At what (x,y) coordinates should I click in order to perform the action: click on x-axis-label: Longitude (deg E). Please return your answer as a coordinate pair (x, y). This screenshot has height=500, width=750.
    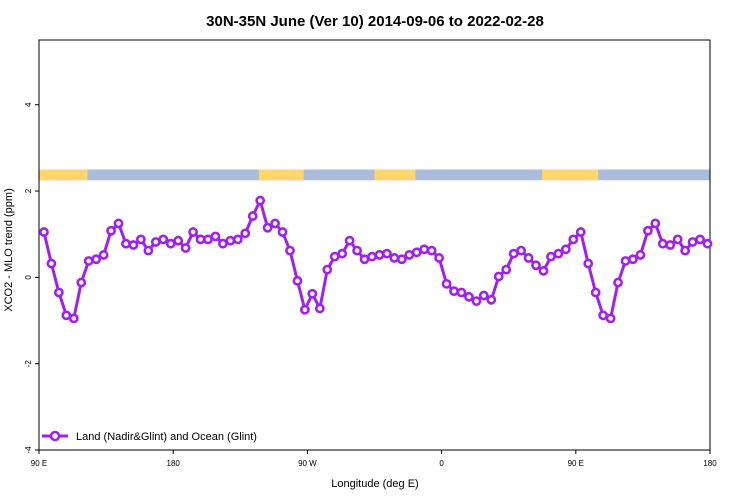
    Looking at the image, I should click on (374, 484).